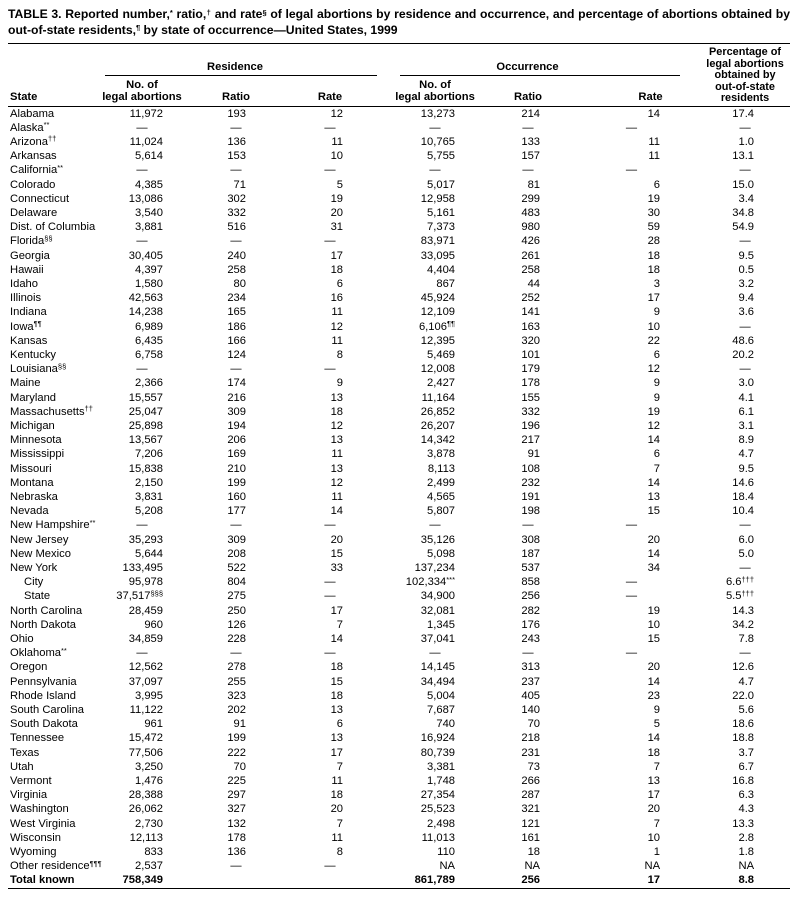  What do you see at coordinates (399, 412) in the screenshot?
I see `table-row: Massachusetts†† 25,047 309 18 26,852 332 19 6.1` at bounding box center [399, 412].